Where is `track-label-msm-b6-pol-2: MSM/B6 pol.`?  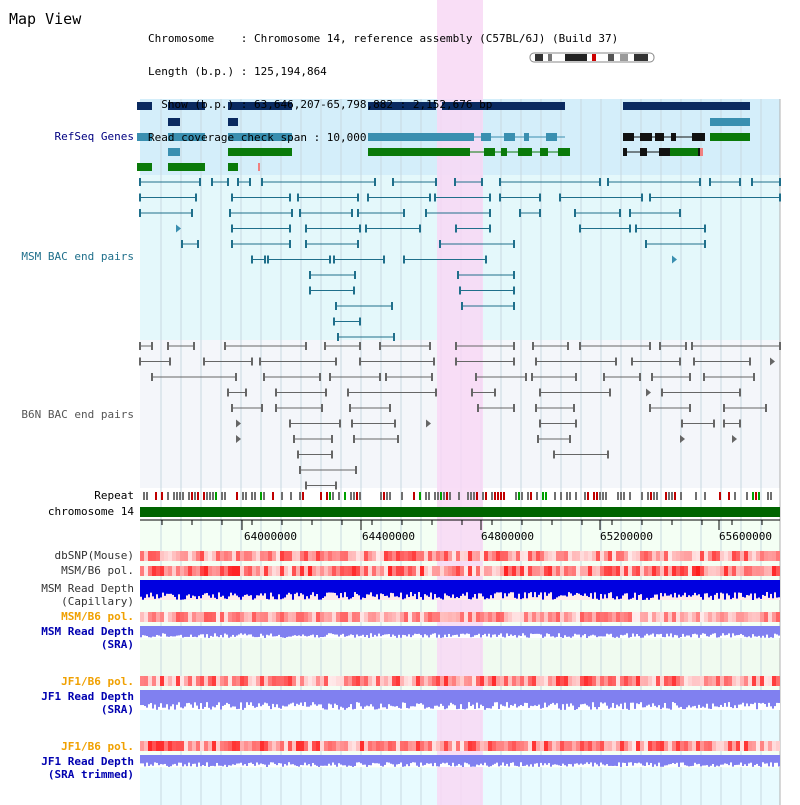 track-label-msm-b6-pol-2: MSM/B6 pol. is located at coordinates (97, 616).